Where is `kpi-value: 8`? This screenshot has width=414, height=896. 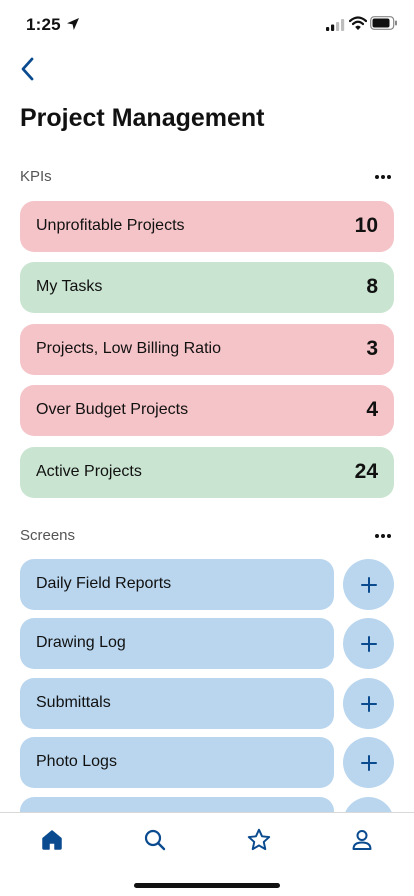 kpi-value: 8 is located at coordinates (372, 286).